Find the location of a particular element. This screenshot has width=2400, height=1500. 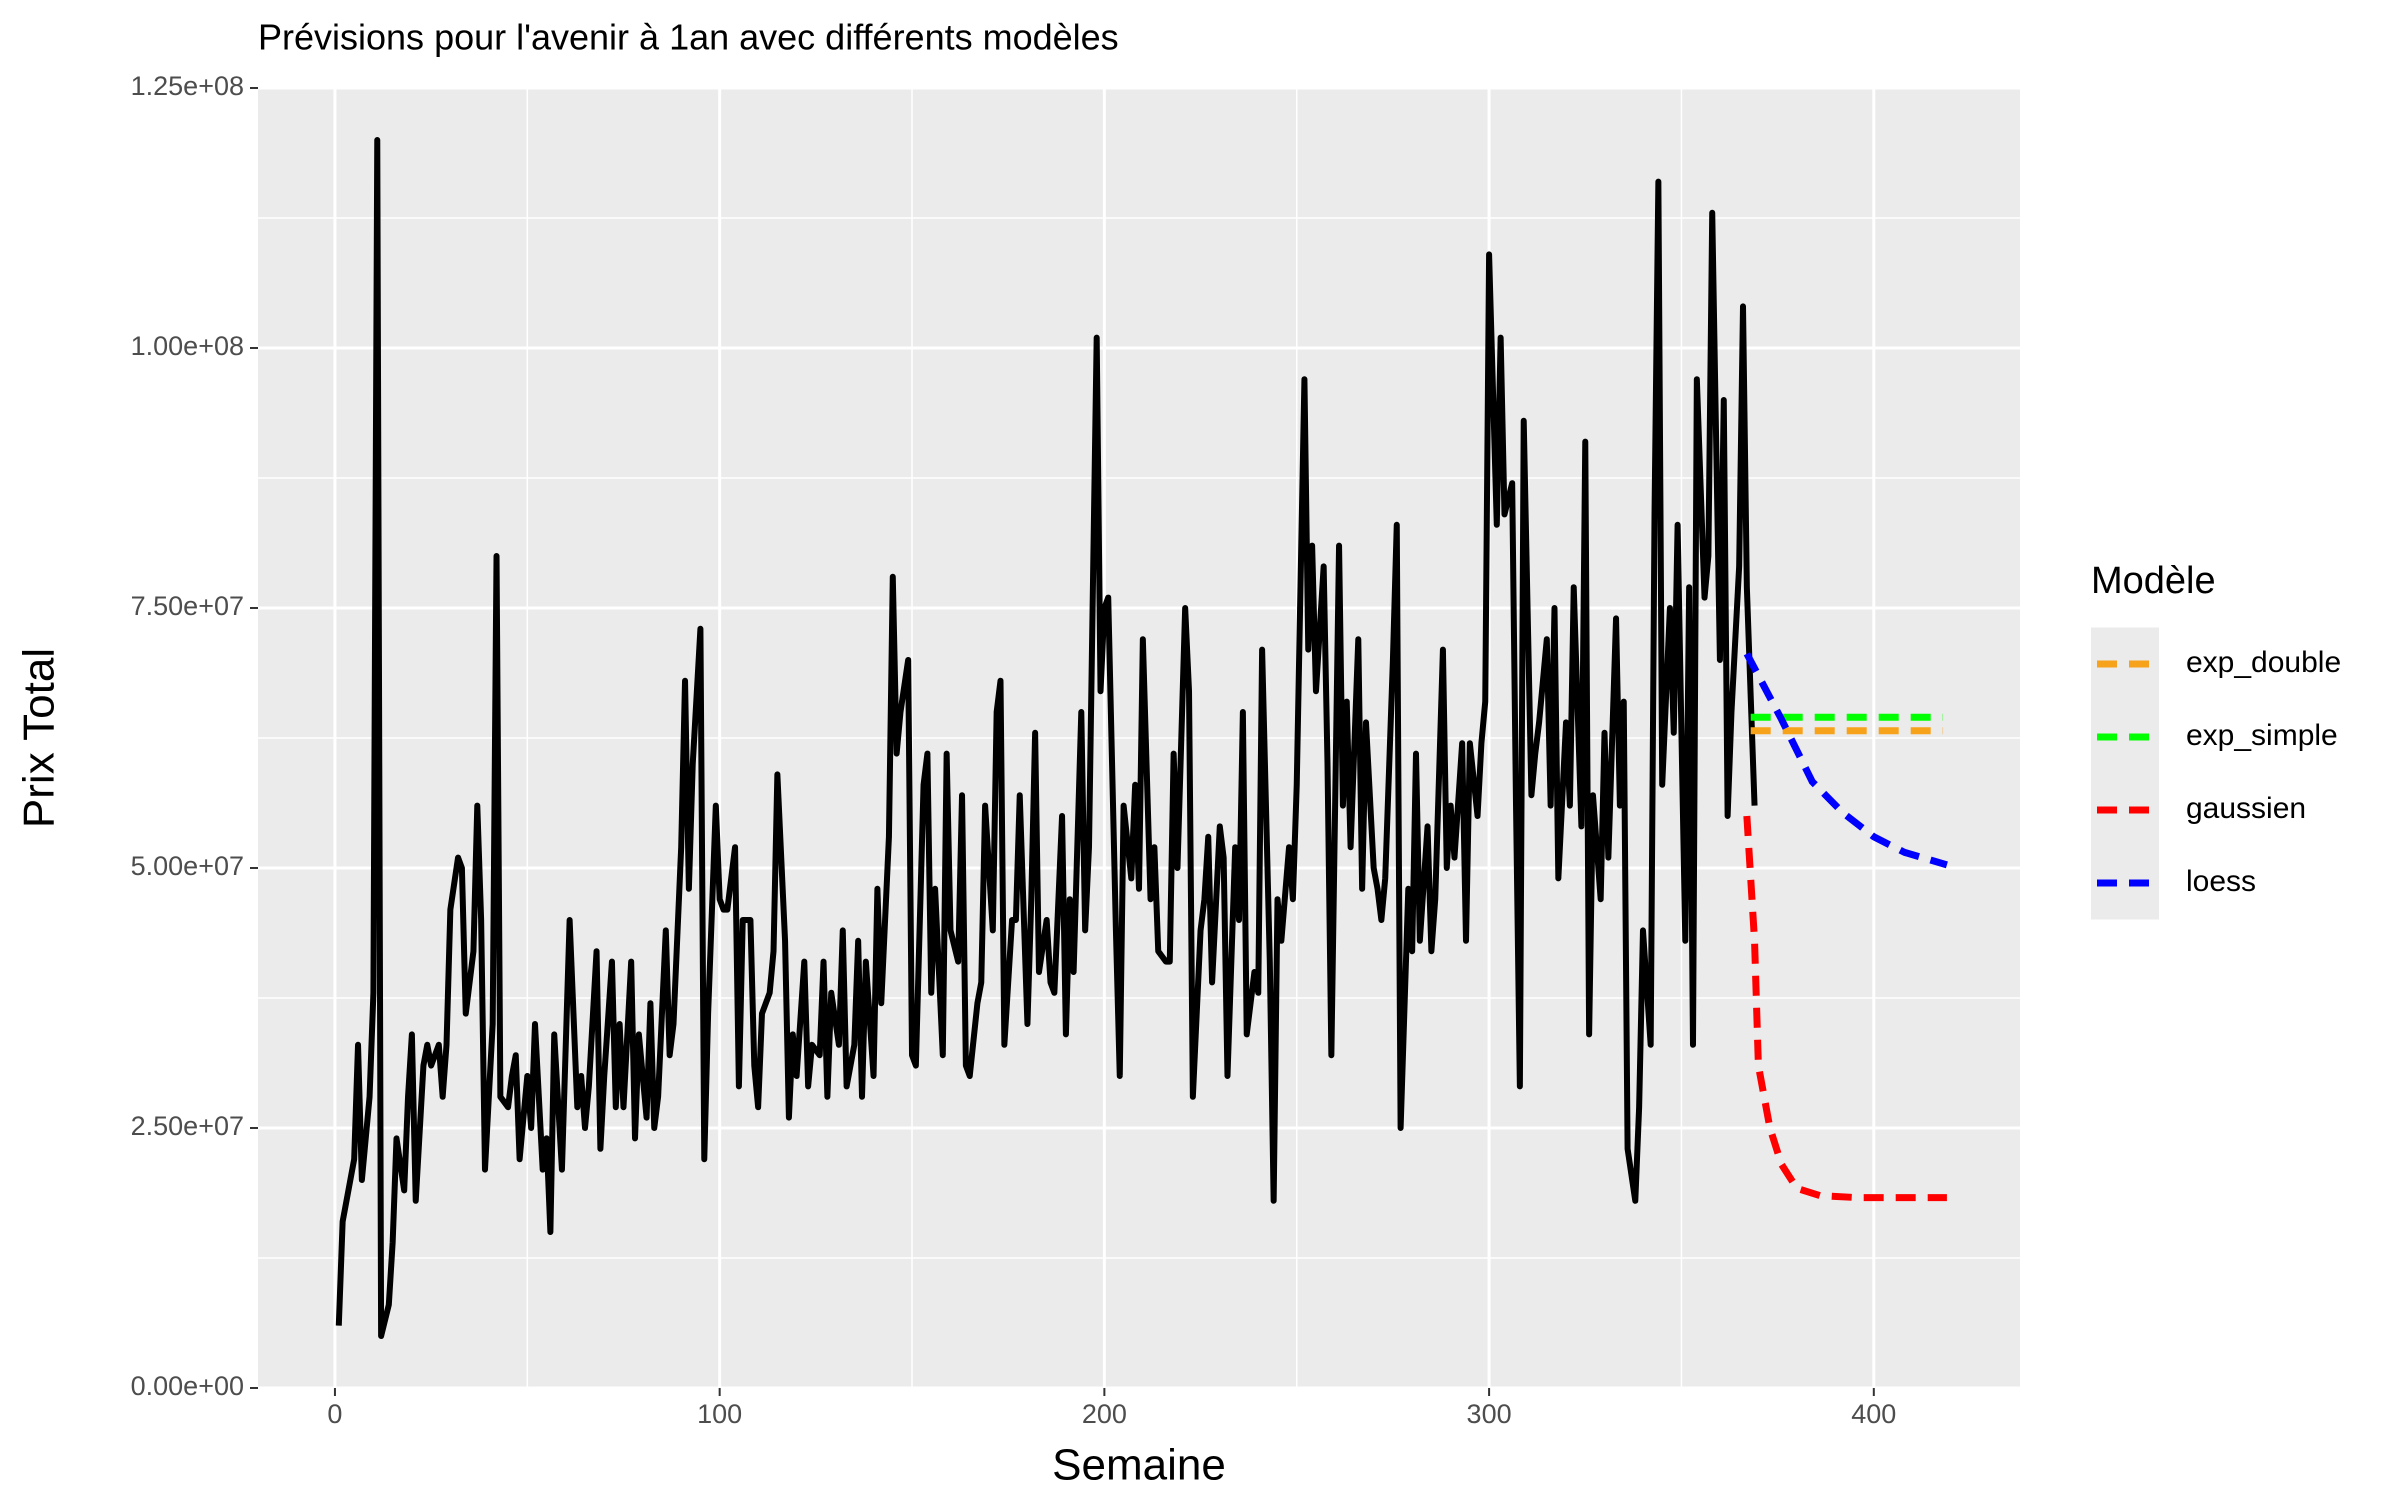

legend-title: Modèle is located at coordinates (2153, 581).